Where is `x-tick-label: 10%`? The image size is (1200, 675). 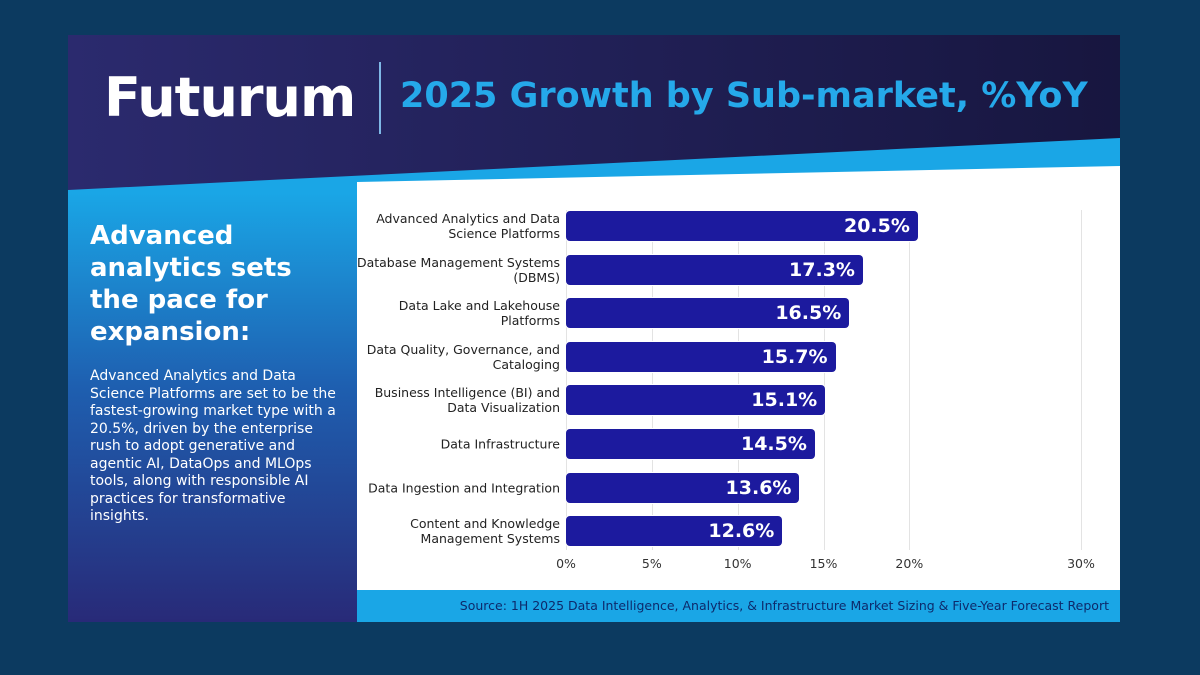
x-tick-label: 10% is located at coordinates (737, 563).